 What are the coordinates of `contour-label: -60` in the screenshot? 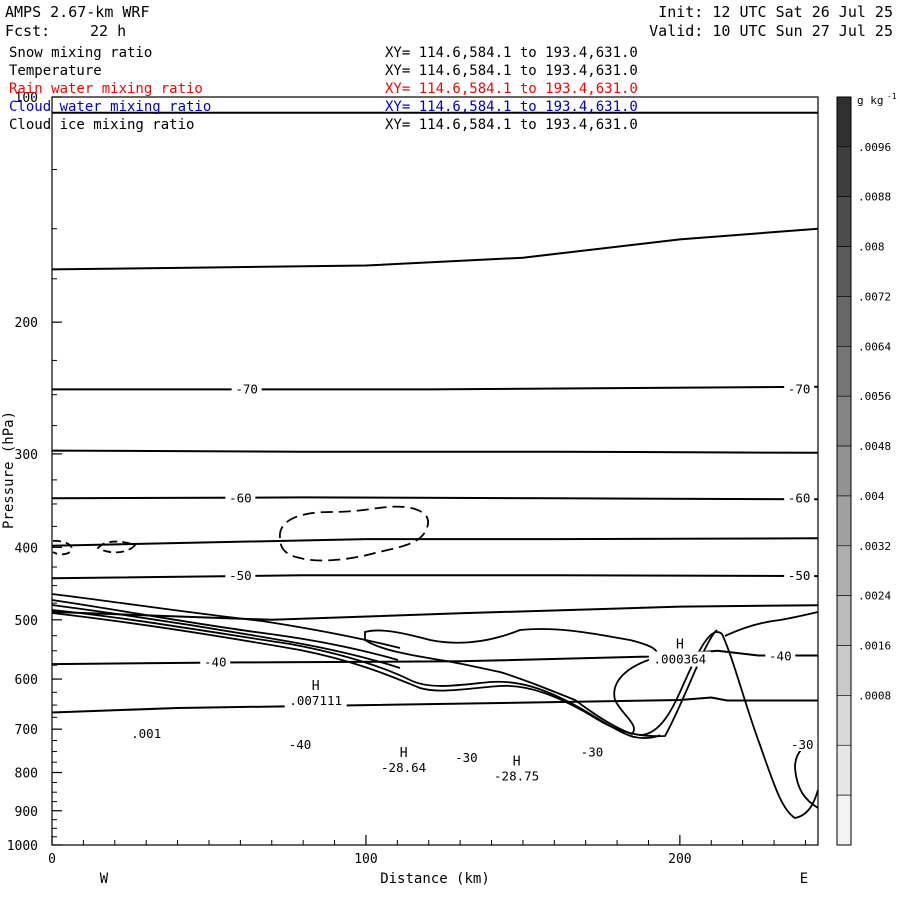 It's located at (799, 497).